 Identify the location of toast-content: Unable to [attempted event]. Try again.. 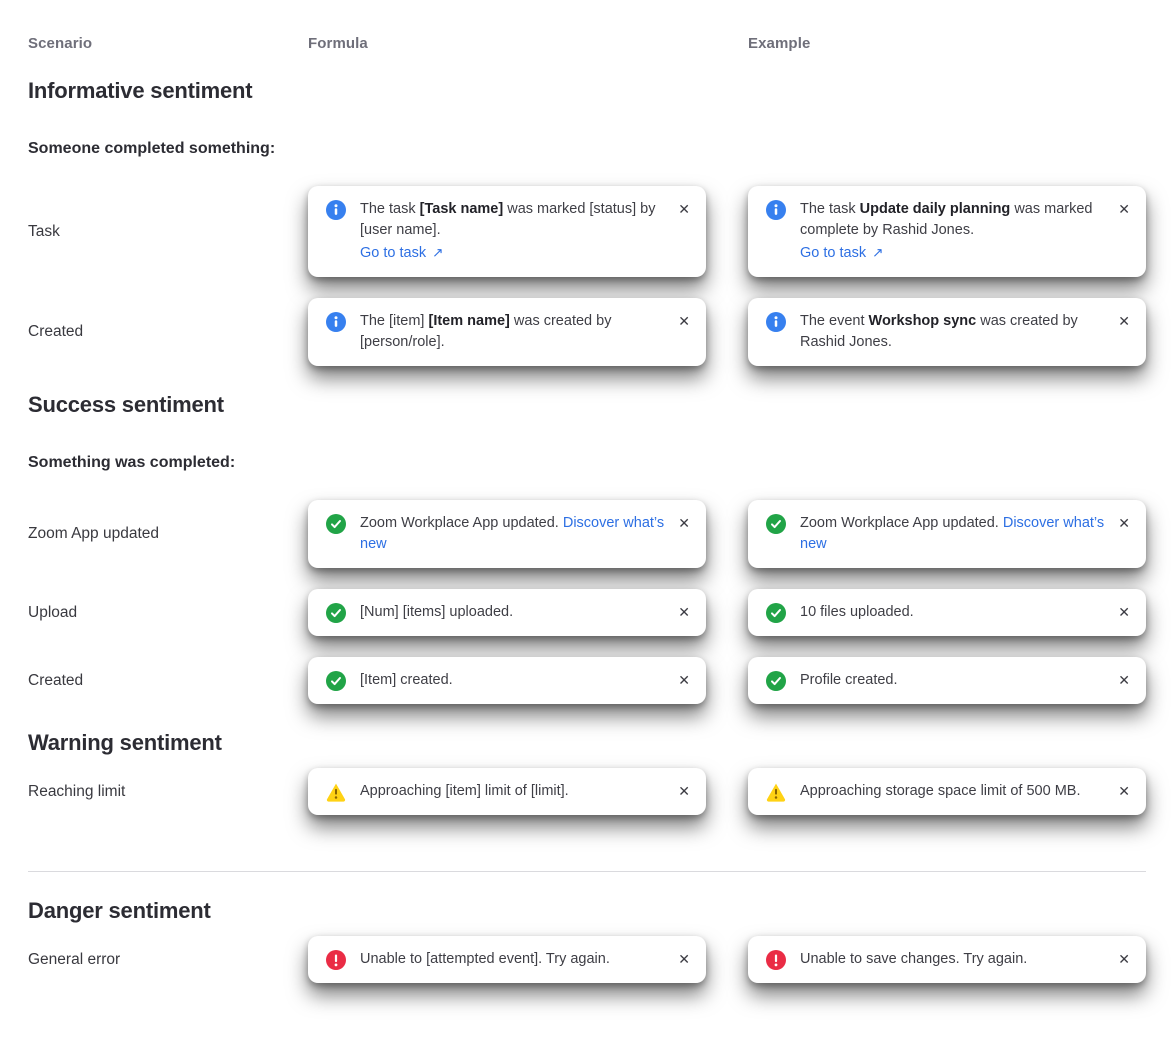
(513, 959).